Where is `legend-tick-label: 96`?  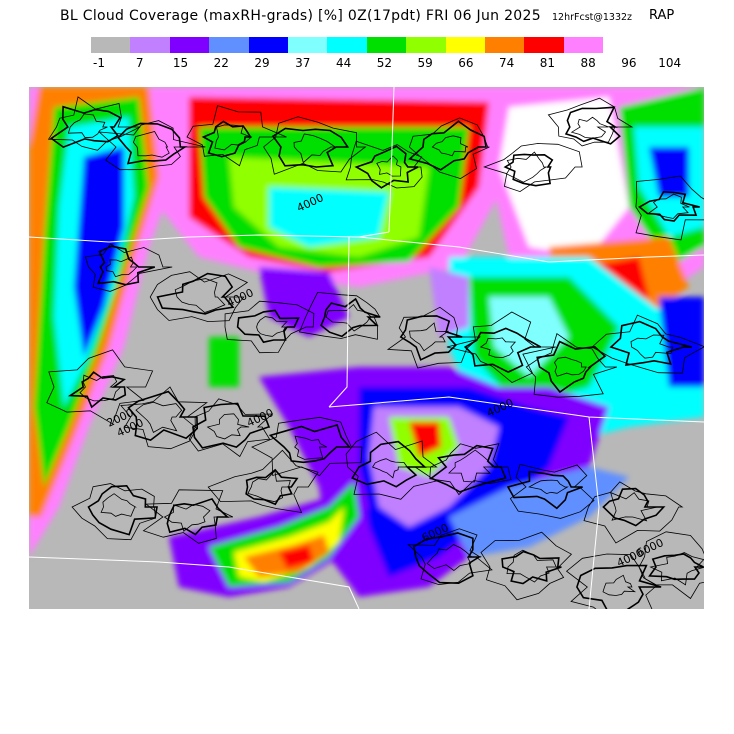 legend-tick-label: 96 is located at coordinates (629, 63).